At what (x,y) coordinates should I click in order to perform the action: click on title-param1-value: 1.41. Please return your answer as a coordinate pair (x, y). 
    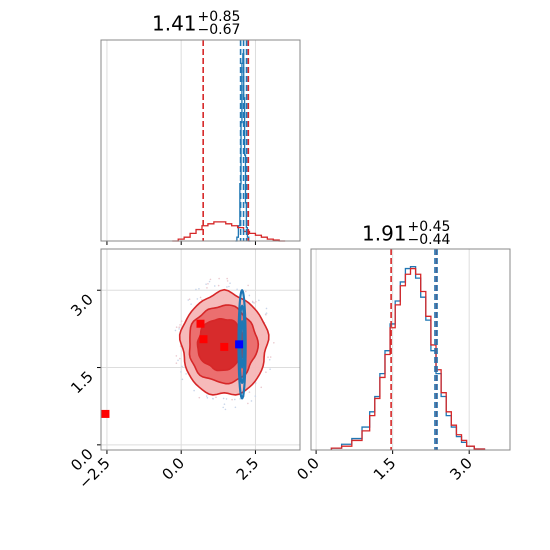
    Looking at the image, I should click on (174, 23).